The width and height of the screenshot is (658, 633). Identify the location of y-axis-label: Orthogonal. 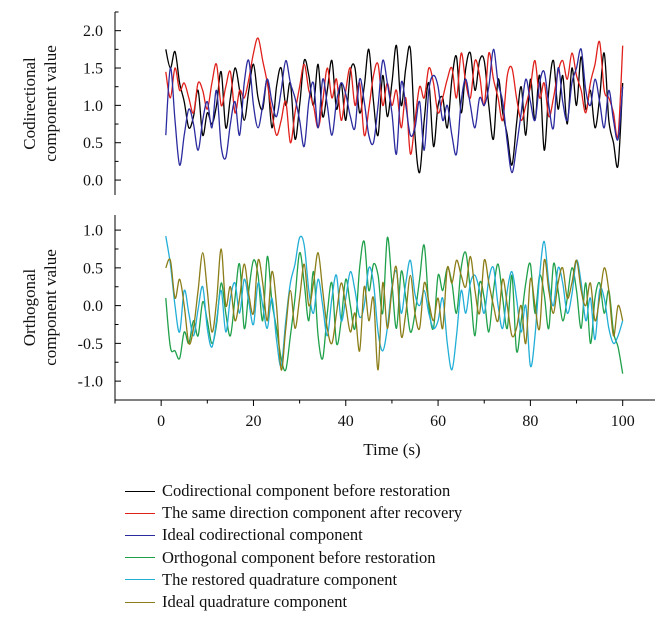
(29, 308).